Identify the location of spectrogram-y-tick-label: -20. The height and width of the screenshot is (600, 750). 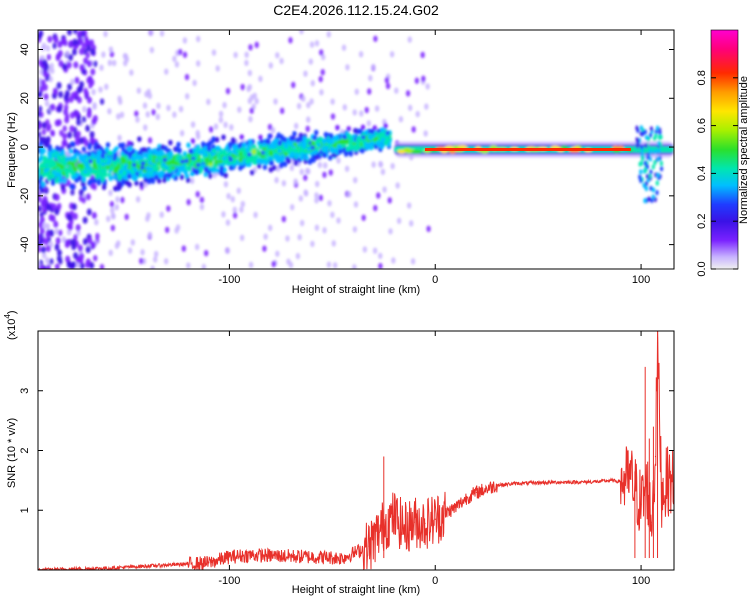
(25, 196).